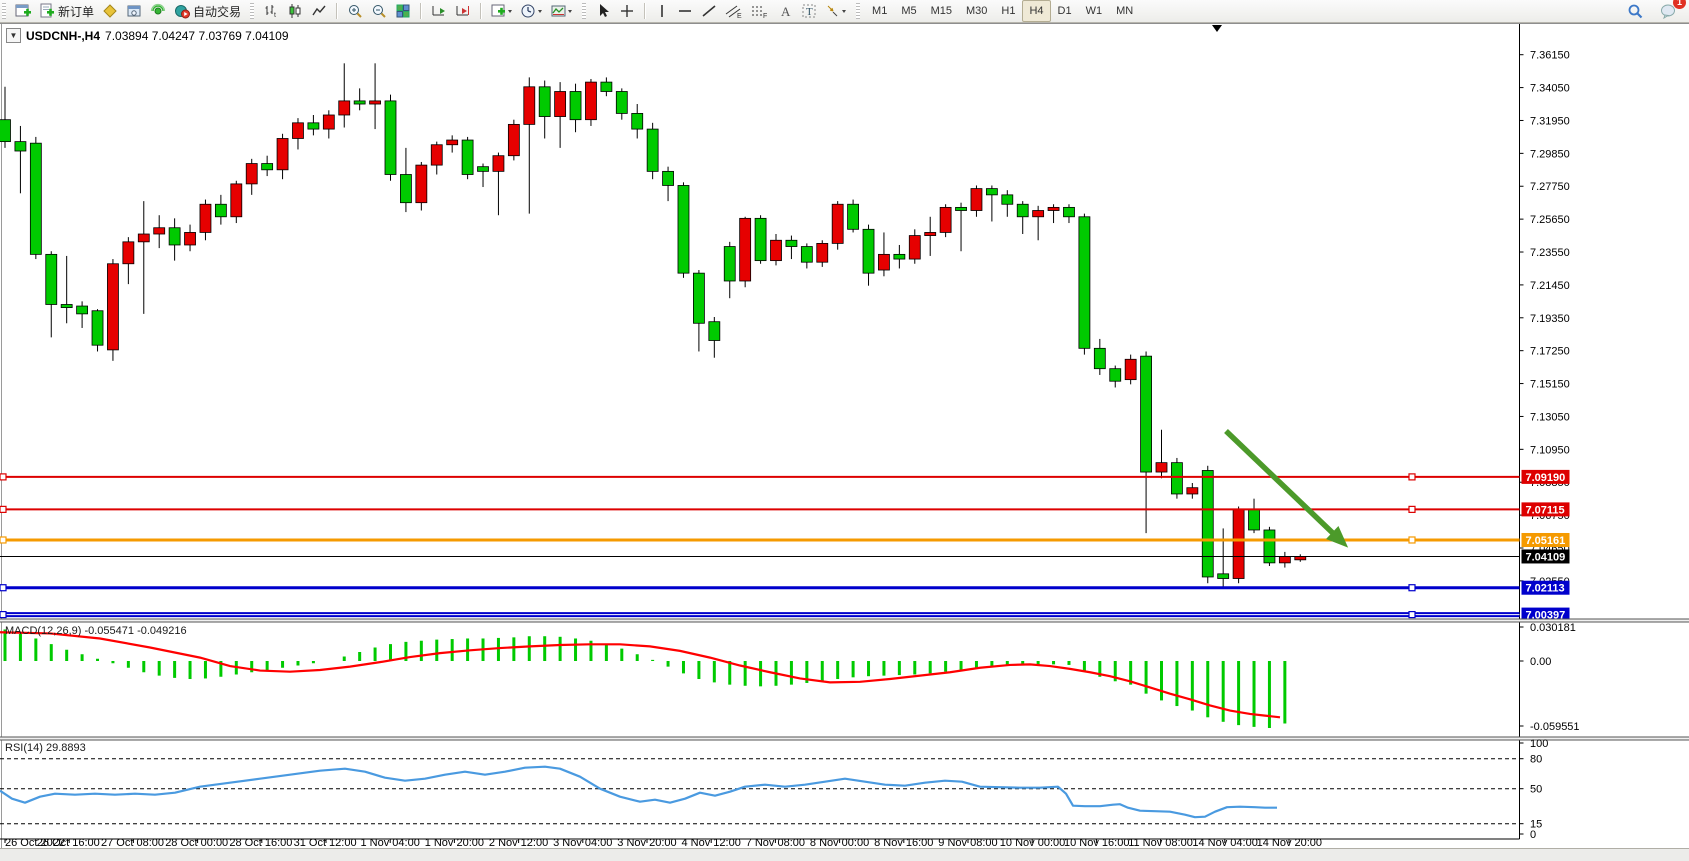 The image size is (1689, 861). I want to click on fibonacci-button: F, so click(760, 11).